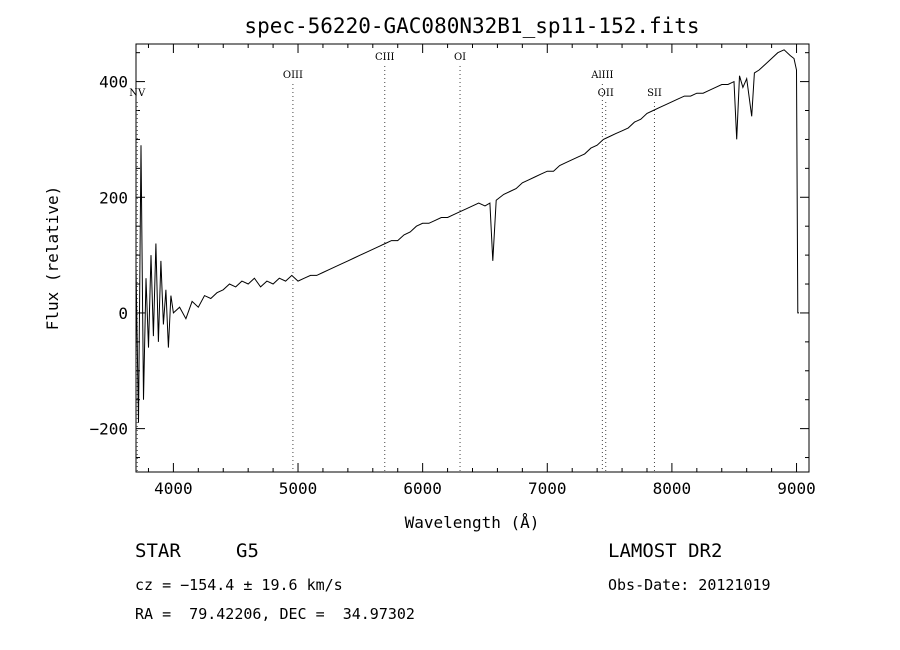  I want to click on survey-name: LAMOST DR2, so click(665, 551).